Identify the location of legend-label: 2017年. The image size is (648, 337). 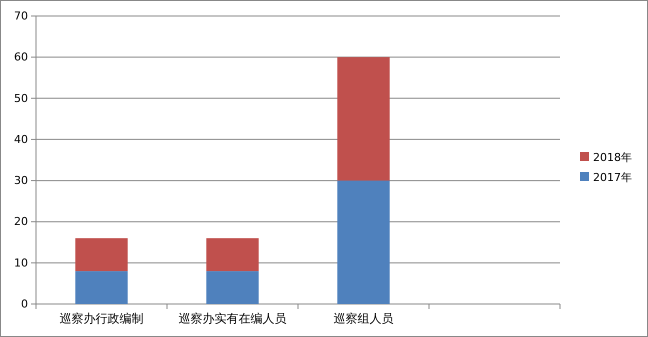
(612, 177).